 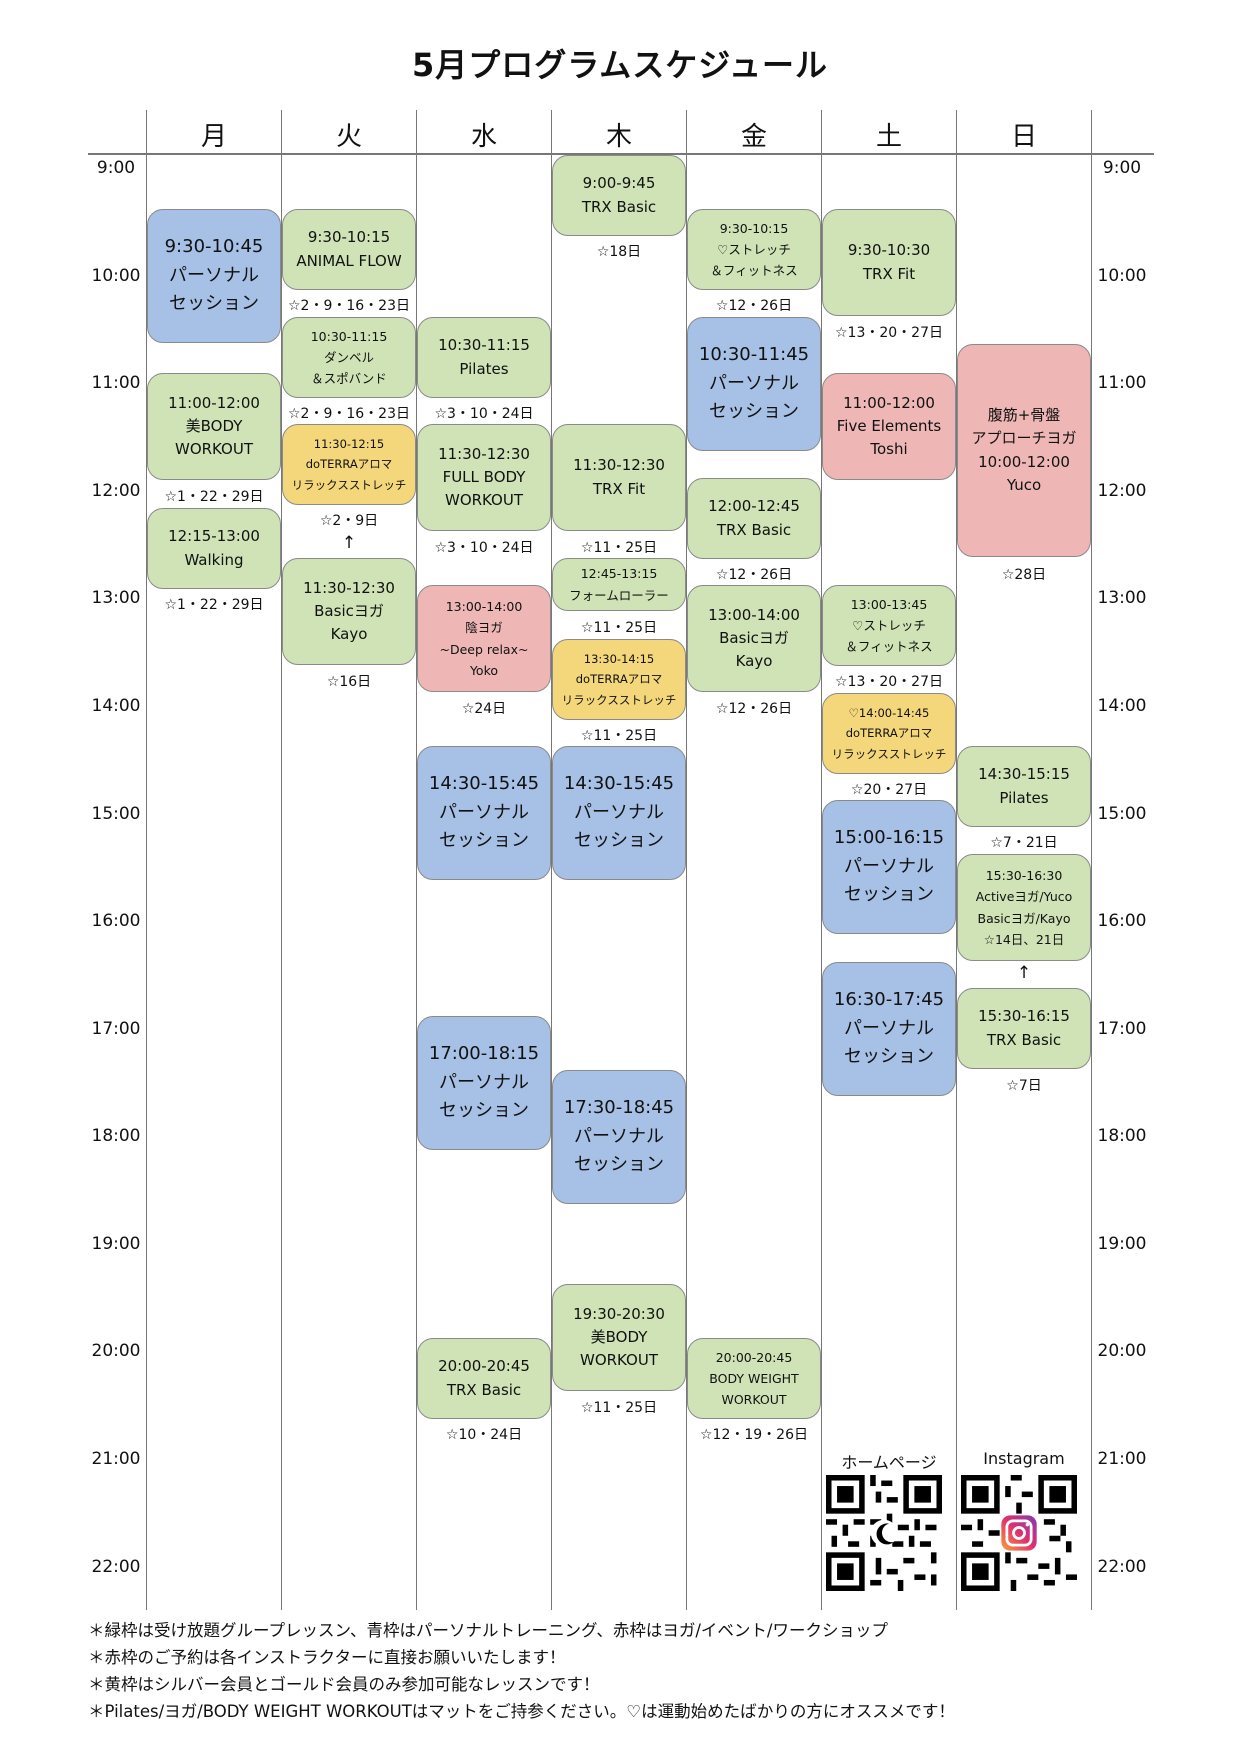 What do you see at coordinates (214, 497) in the screenshot?
I see `class-dates: ☆1・22・29日` at bounding box center [214, 497].